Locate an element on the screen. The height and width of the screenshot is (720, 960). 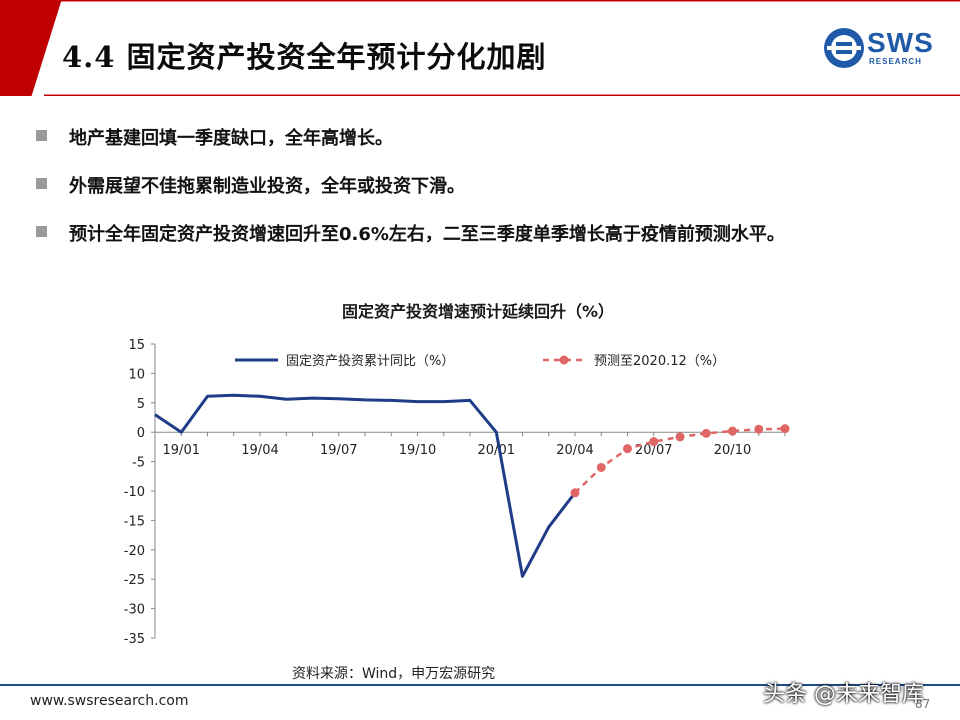
legend-label-actual: 固定资产投资累计同比（%） is located at coordinates (370, 361).